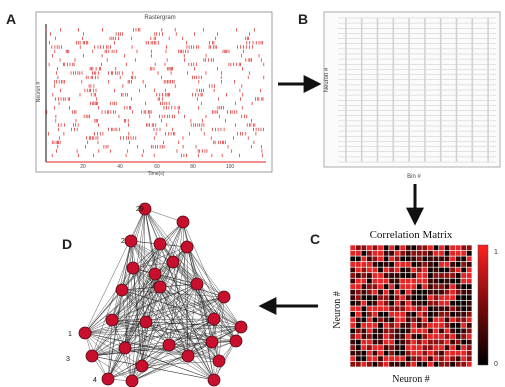 The height and width of the screenshot is (387, 505). What do you see at coordinates (39, 92) in the screenshot?
I see `raster-ylabel: Neuron #` at bounding box center [39, 92].